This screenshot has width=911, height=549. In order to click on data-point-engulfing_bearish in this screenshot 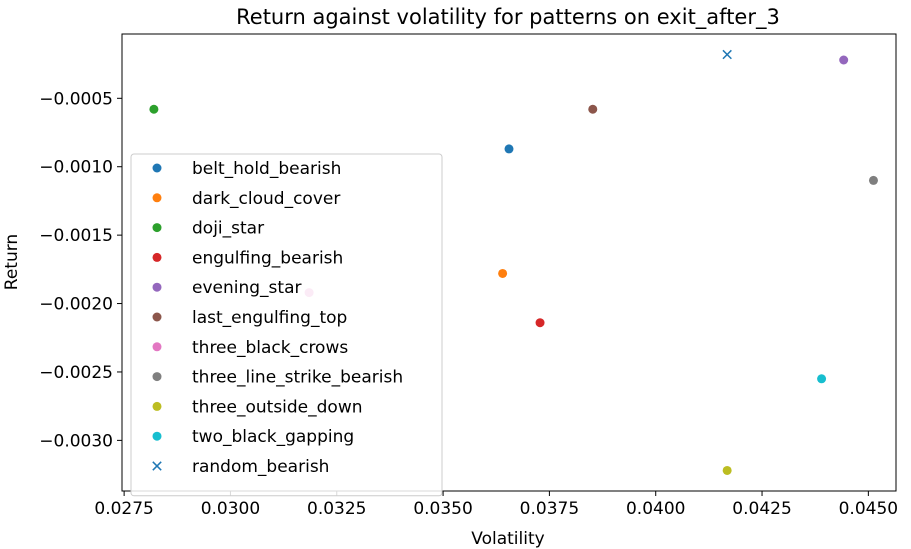, I will do `click(540, 323)`.